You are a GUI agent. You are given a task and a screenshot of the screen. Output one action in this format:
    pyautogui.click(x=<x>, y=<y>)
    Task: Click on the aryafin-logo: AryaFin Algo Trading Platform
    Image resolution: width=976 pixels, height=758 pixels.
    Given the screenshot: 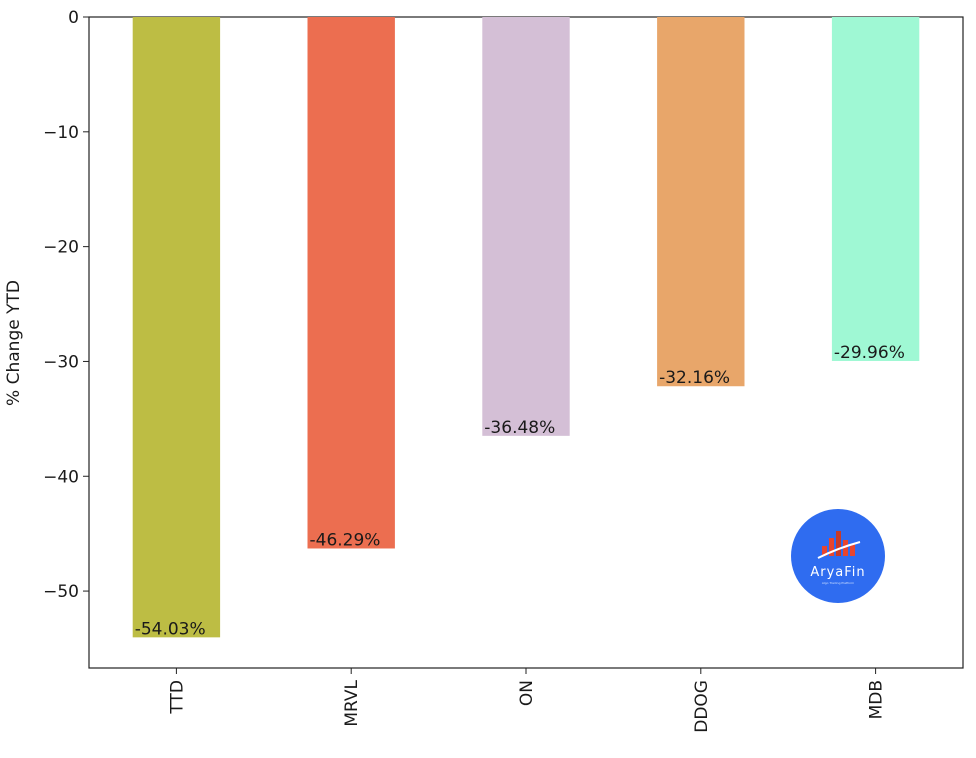 What is the action you would take?
    pyautogui.click(x=838, y=556)
    